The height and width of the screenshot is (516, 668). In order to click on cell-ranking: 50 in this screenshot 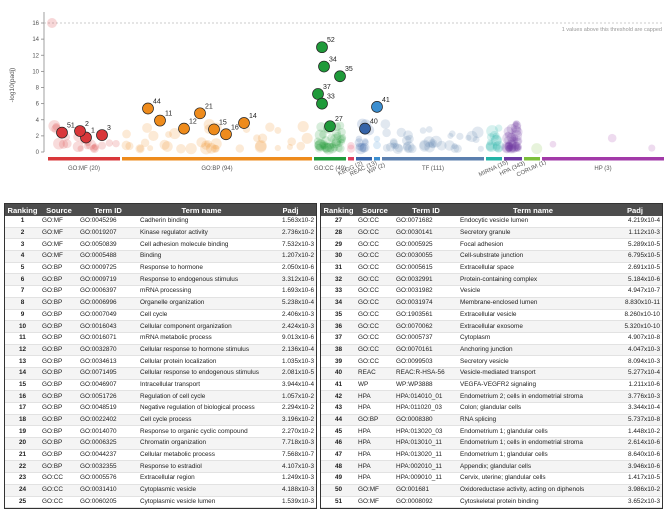, I will do `click(338, 490)`.